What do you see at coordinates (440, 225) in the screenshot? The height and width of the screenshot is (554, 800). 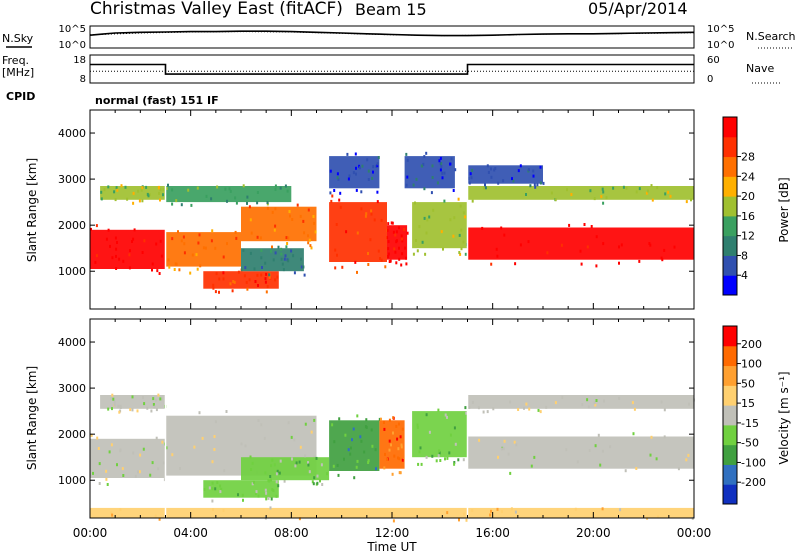 I see `power-band` at bounding box center [440, 225].